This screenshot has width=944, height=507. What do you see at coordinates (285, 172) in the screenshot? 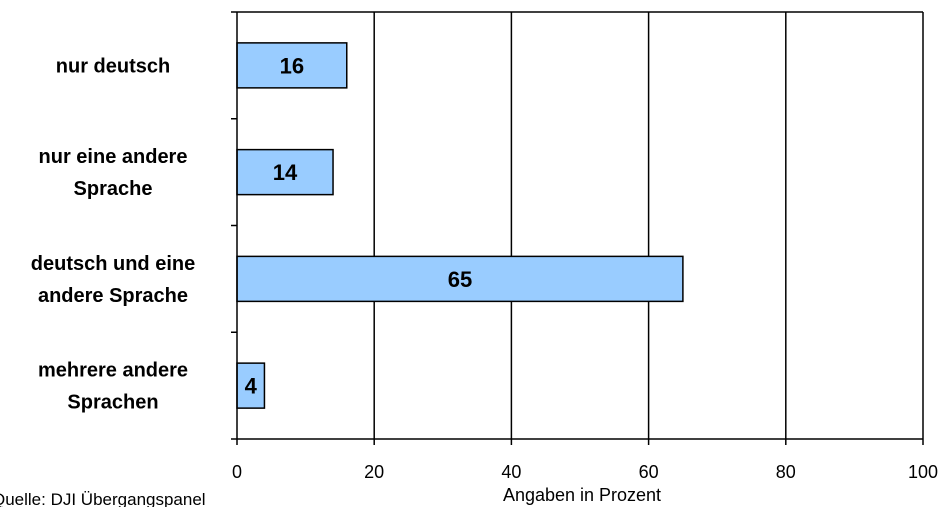
I see `bar-value-label-1: 14` at bounding box center [285, 172].